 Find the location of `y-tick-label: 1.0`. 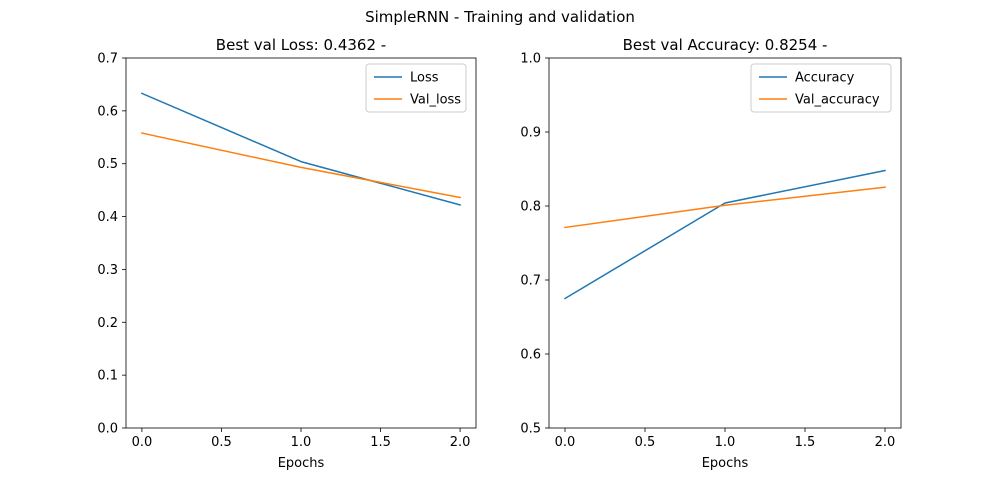

y-tick-label: 1.0 is located at coordinates (530, 59).